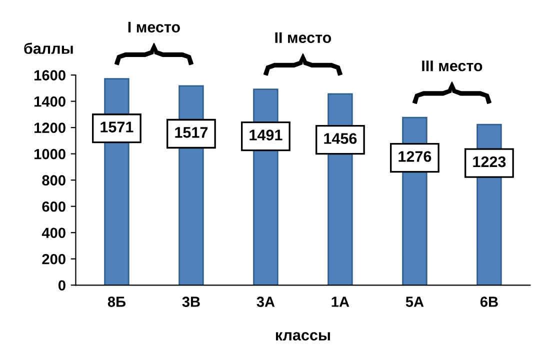  Describe the element at coordinates (62, 285) in the screenshot. I see `y-tick-label: 0` at that location.